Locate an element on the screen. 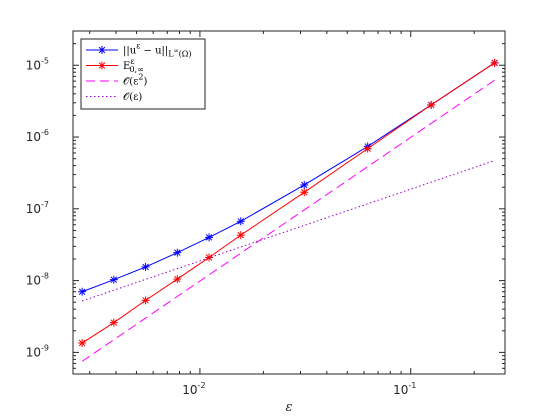 The width and height of the screenshot is (560, 420). y-tick-label-0: 10⁻⁹ is located at coordinates (37, 351).